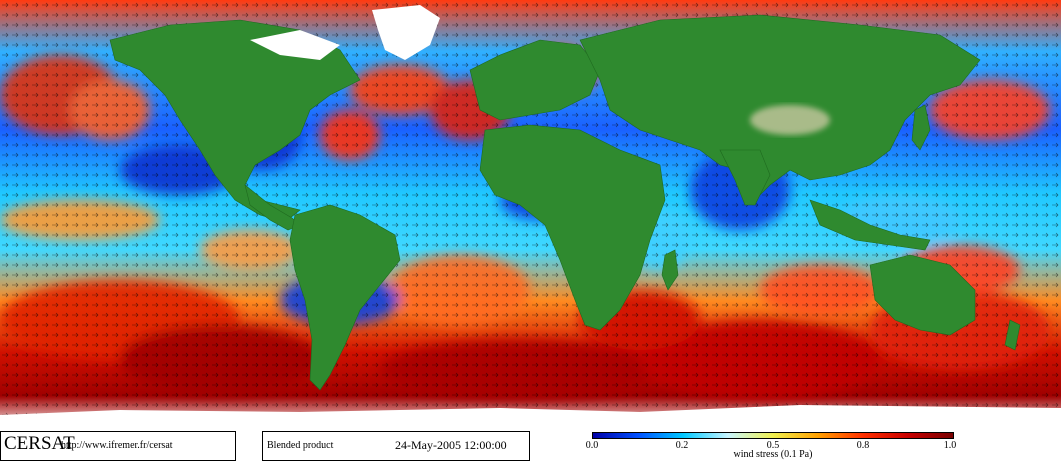 The width and height of the screenshot is (1061, 462). I want to click on date-label: 24-May-2005 12:00:00, so click(451, 445).